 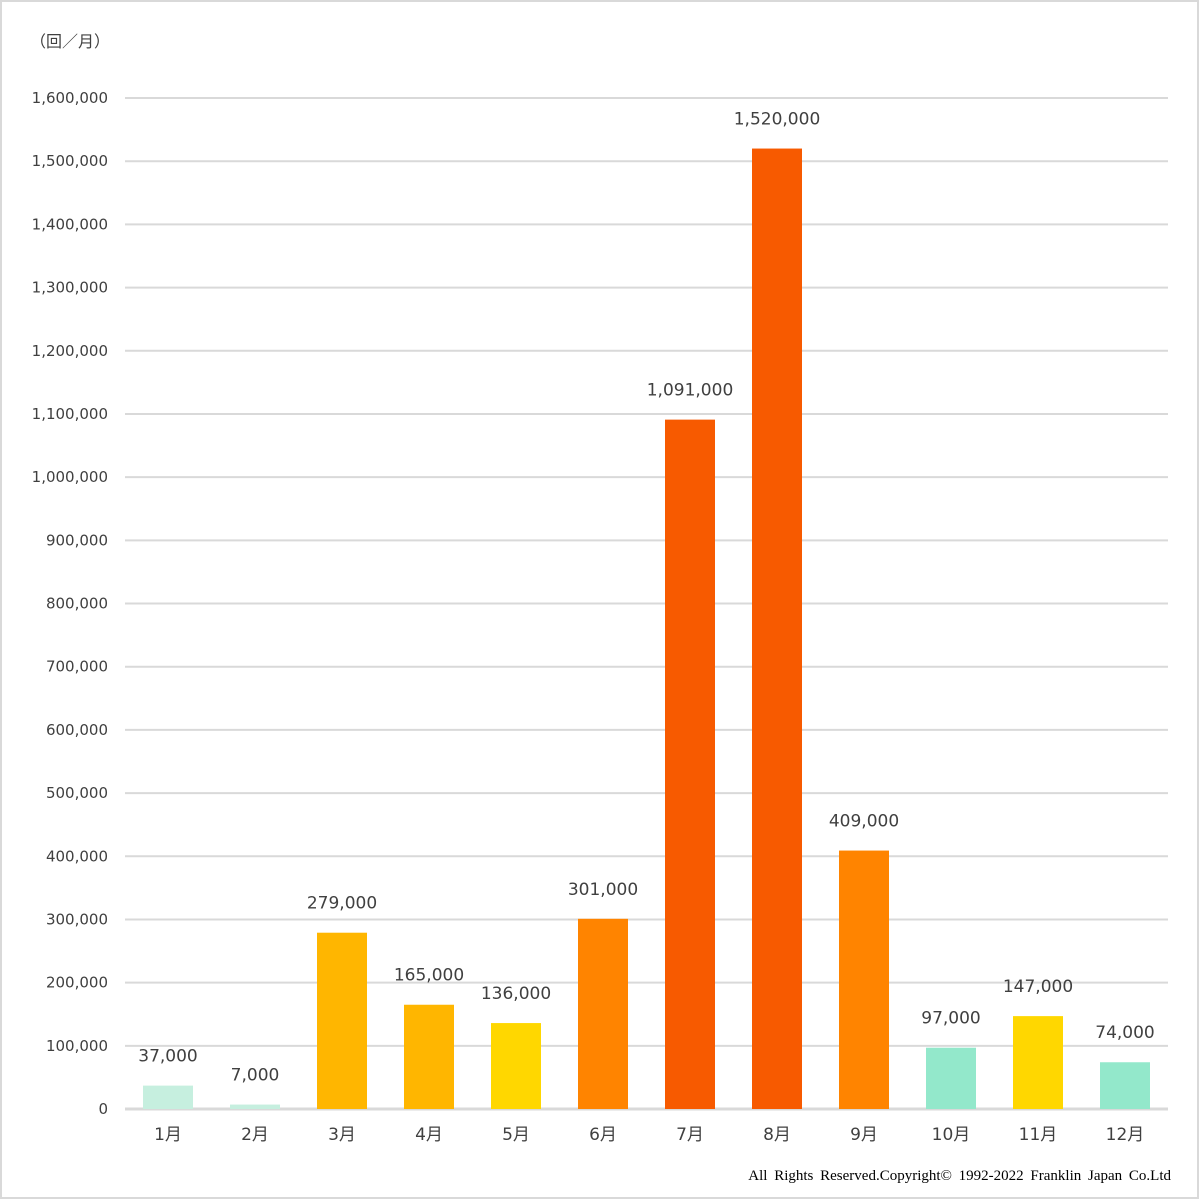 What do you see at coordinates (342, 1135) in the screenshot?
I see `x-tick-label: 3月` at bounding box center [342, 1135].